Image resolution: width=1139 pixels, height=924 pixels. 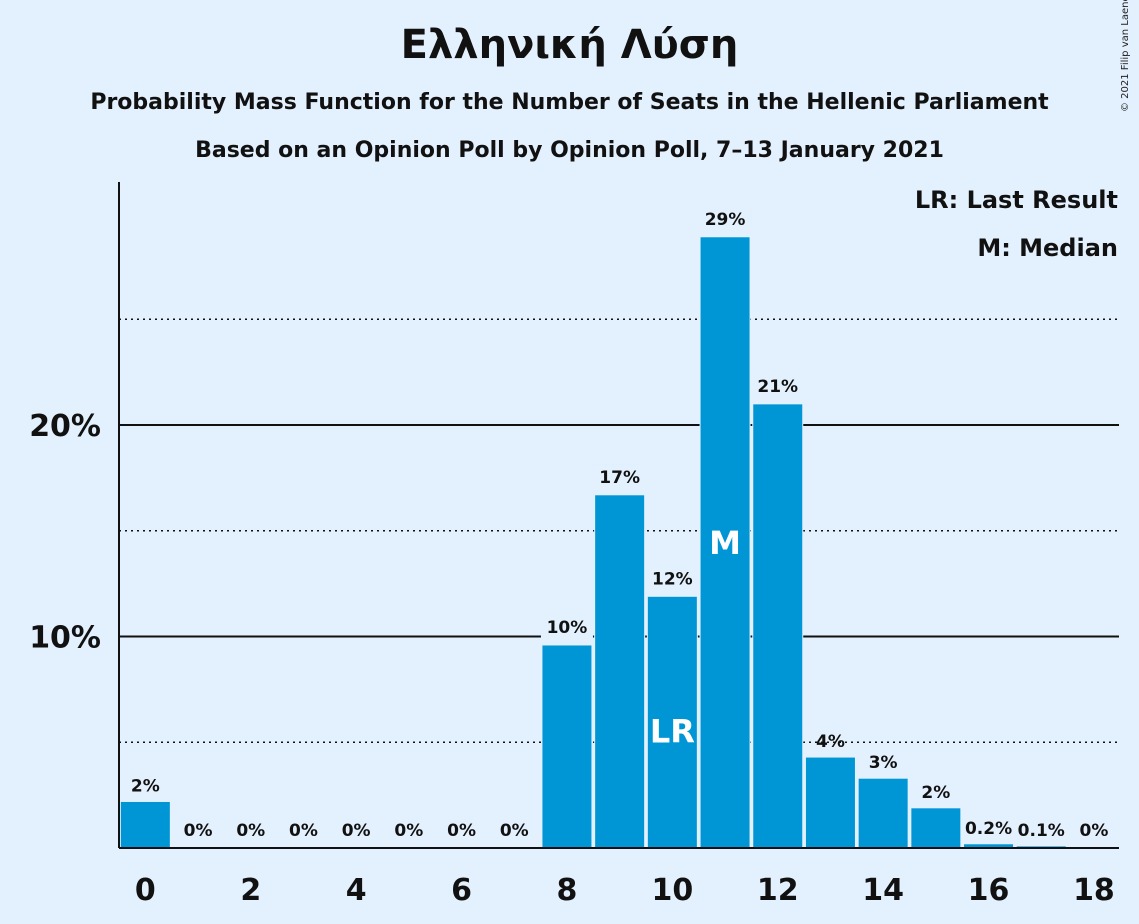 What do you see at coordinates (567, 890) in the screenshot?
I see `x-tick-label: 8` at bounding box center [567, 890].